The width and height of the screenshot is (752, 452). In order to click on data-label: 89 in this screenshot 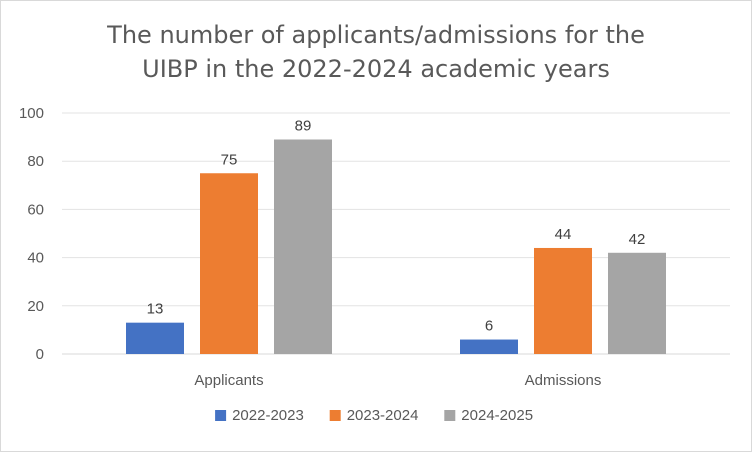, I will do `click(303, 126)`.